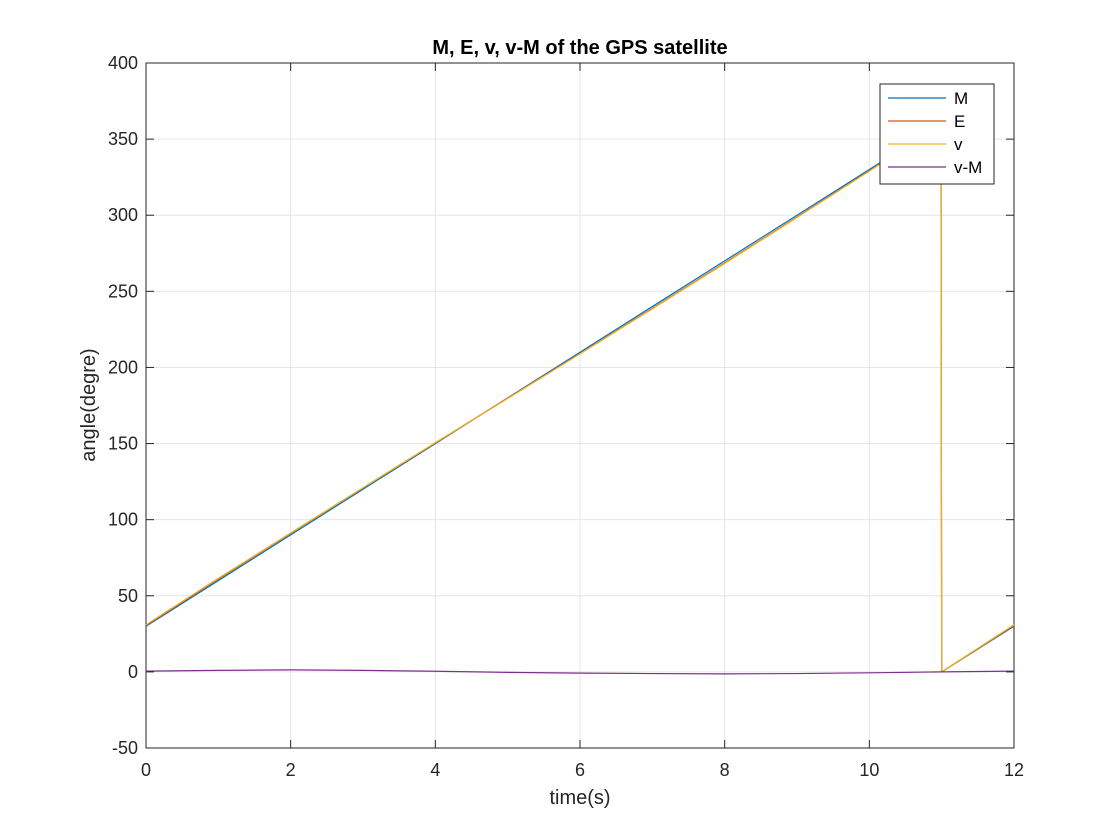 The height and width of the screenshot is (840, 1120). I want to click on y-tick-label: 50, so click(128, 596).